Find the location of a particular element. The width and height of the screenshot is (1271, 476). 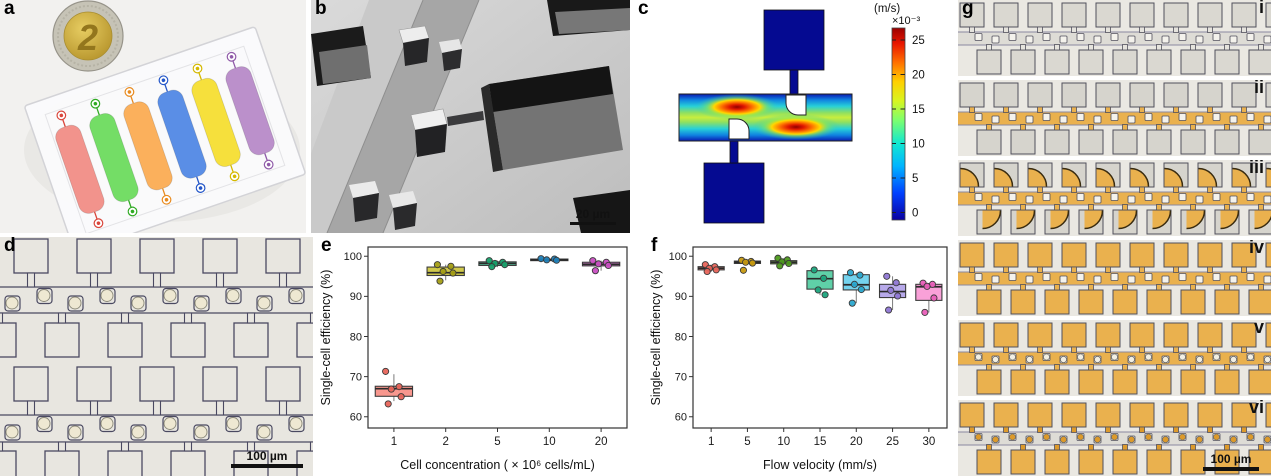

svg-text: Flow velocity (mm/s) is located at coordinates (820, 465).